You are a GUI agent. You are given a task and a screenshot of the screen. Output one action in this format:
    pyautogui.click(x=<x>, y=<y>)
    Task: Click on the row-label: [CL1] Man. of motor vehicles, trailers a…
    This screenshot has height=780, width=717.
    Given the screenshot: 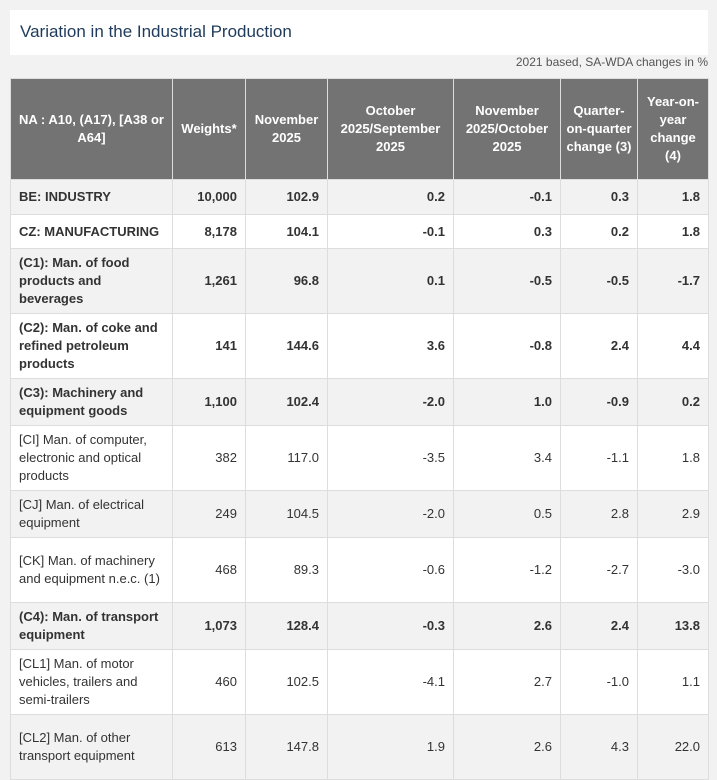 What is the action you would take?
    pyautogui.click(x=91, y=682)
    